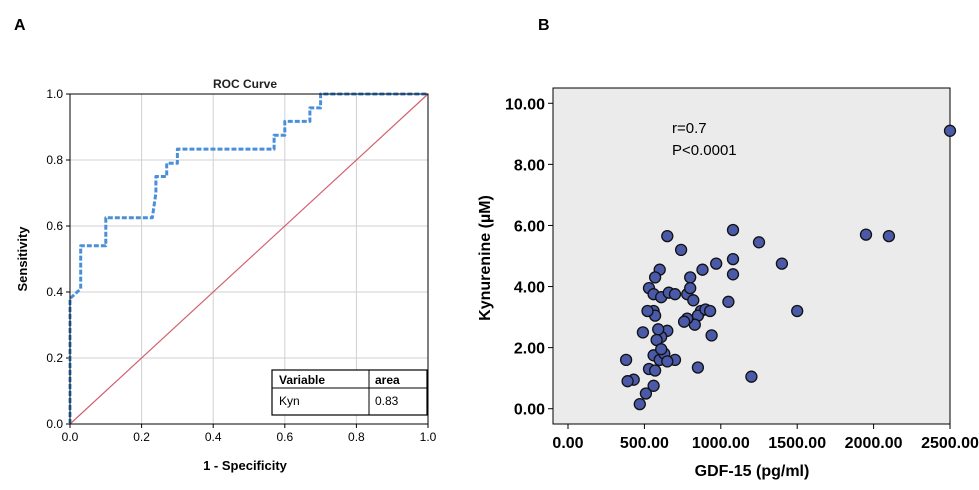  Describe the element at coordinates (284, 437) in the screenshot. I see `roc-x-tick-label: 0.6` at that location.